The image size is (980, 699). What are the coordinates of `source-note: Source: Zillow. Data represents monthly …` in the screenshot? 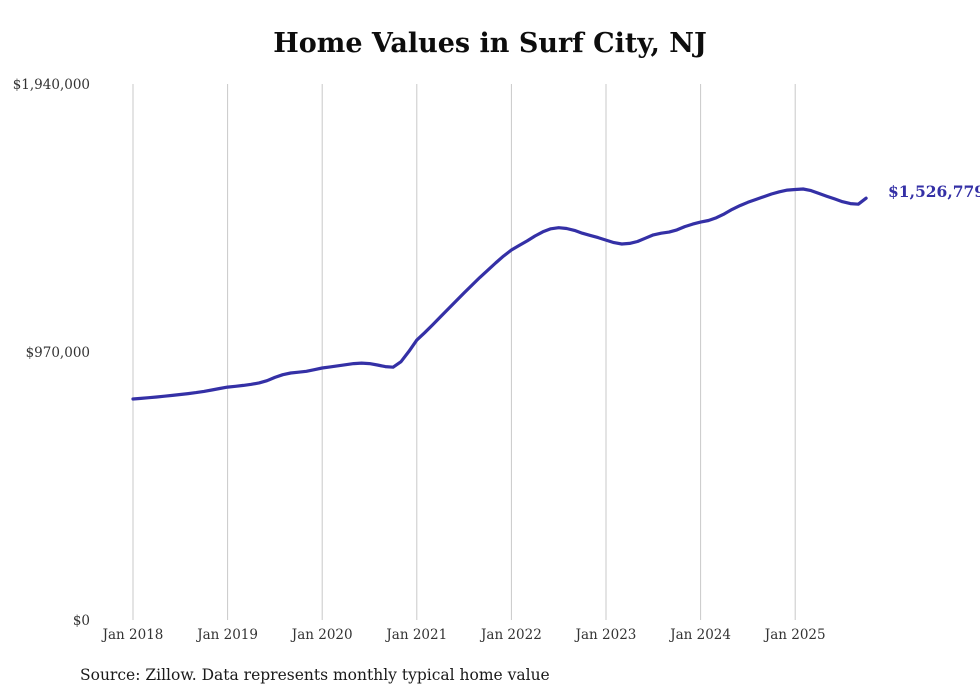 It's located at (315, 675).